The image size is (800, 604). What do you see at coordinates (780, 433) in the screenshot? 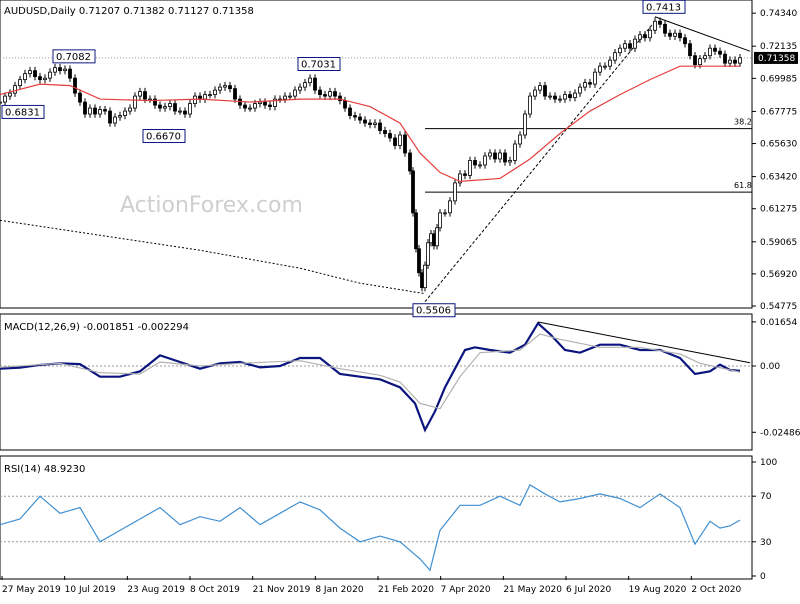
I see `macd-y-tick-label: -0.02486` at bounding box center [780, 433].